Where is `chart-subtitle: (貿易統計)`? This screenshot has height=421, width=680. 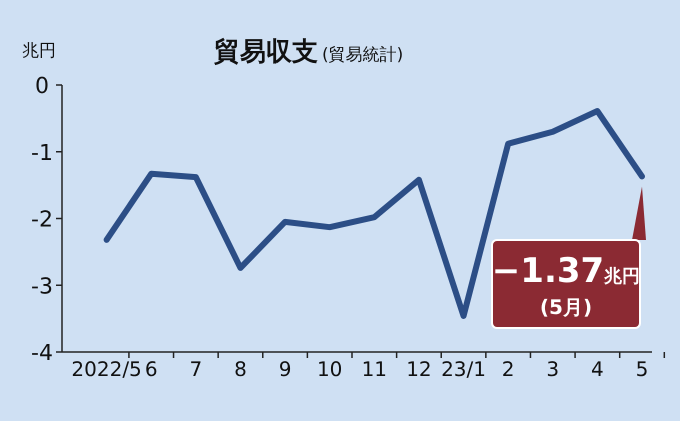
chart-subtitle: (貿易統計) is located at coordinates (363, 55).